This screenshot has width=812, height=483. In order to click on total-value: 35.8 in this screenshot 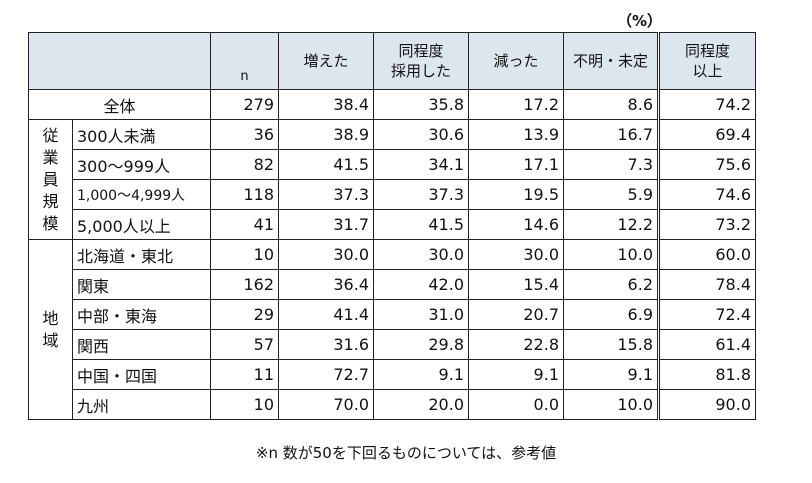, I will do `click(421, 104)`.